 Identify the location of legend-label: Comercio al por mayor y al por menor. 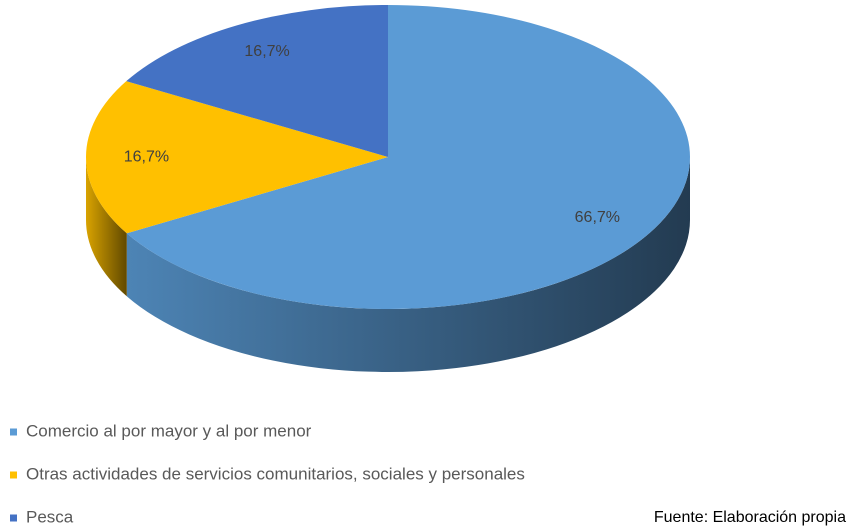
(169, 430).